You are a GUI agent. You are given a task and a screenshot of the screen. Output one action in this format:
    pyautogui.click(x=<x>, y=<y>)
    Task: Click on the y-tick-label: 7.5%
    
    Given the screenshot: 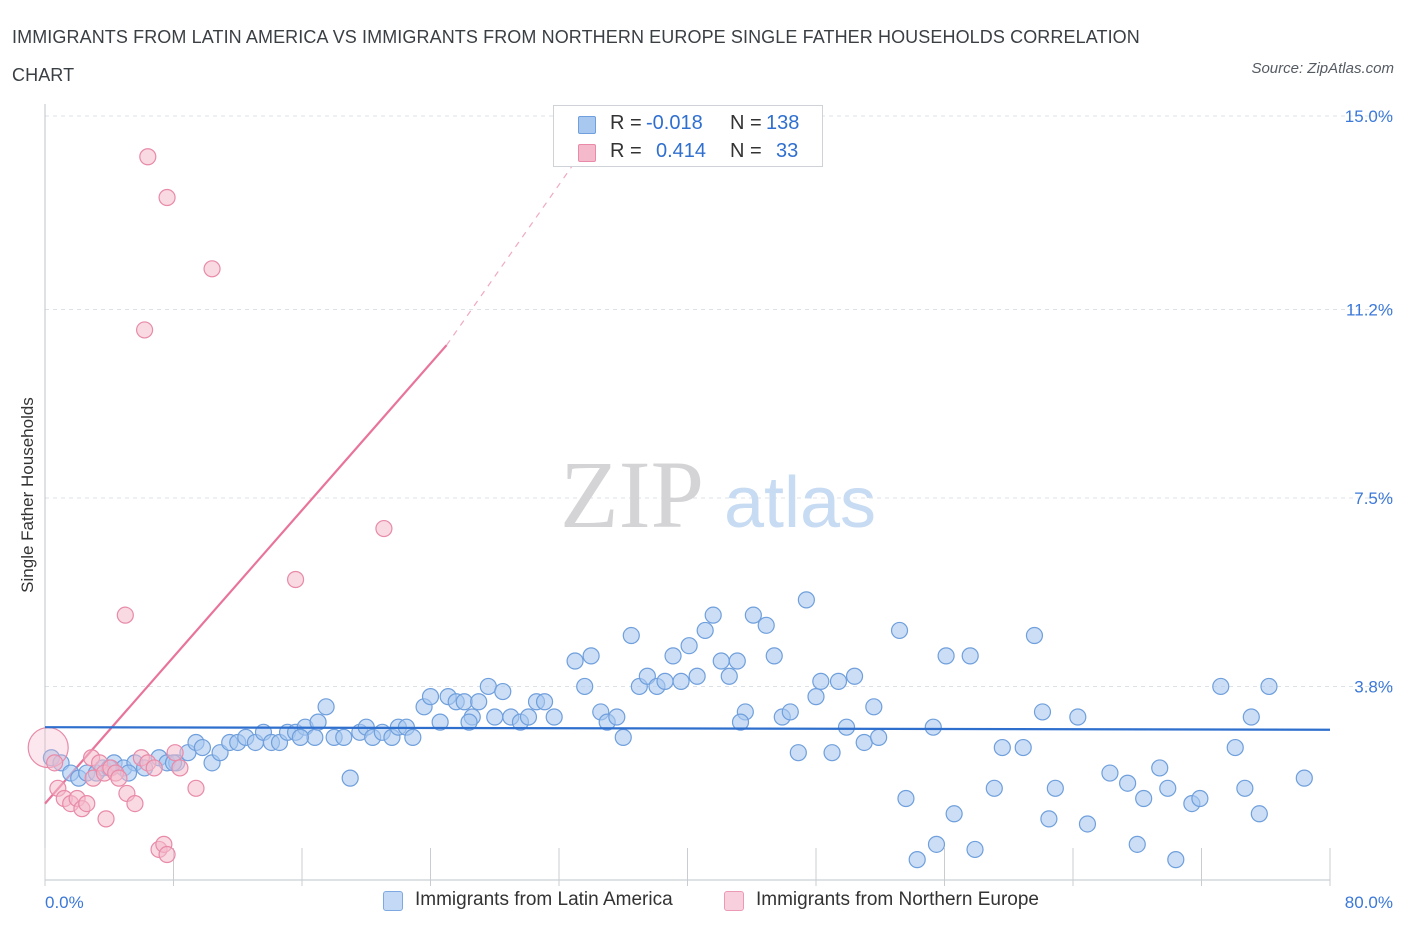 What is the action you would take?
    pyautogui.click(x=1373, y=498)
    